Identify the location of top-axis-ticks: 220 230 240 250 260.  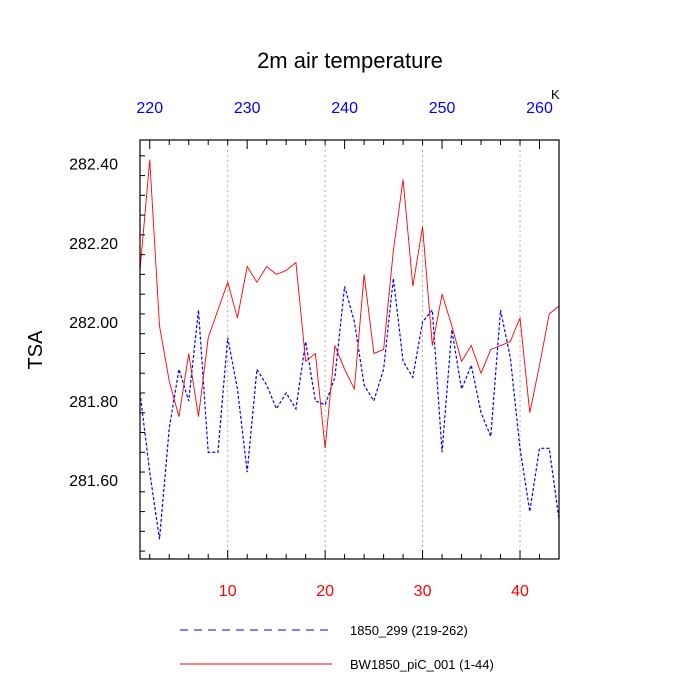
(348, 124).